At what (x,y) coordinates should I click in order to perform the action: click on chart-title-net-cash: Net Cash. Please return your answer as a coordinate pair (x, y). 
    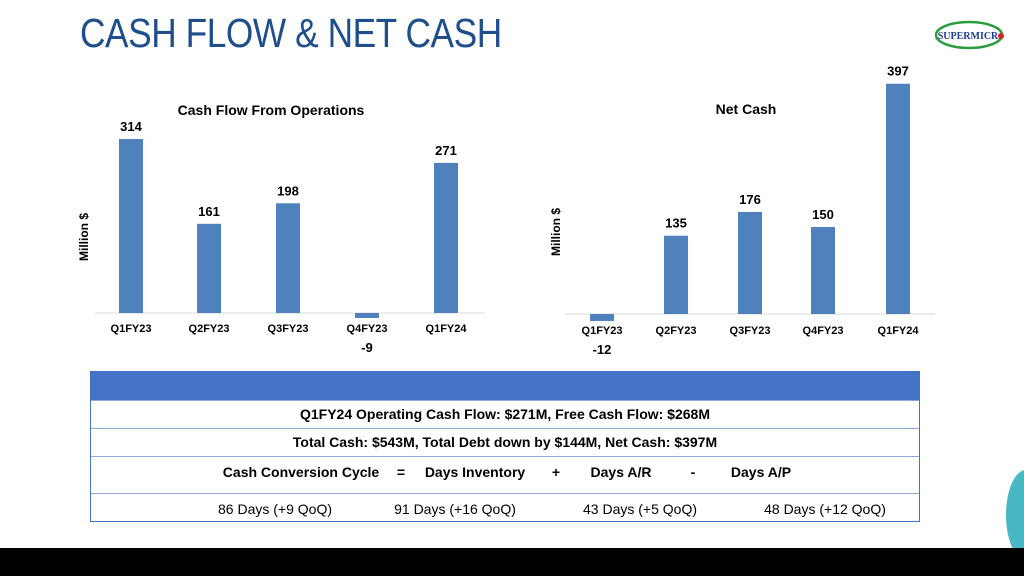
    Looking at the image, I should click on (746, 109).